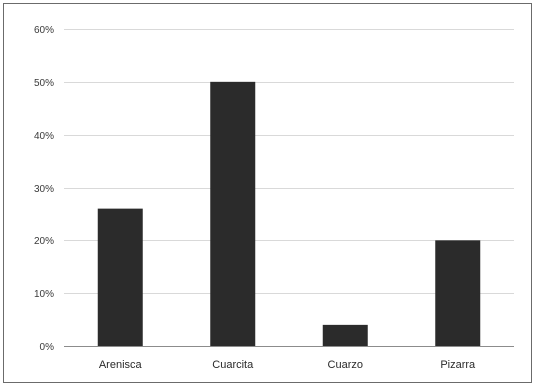  I want to click on bar-pizarra, so click(458, 293).